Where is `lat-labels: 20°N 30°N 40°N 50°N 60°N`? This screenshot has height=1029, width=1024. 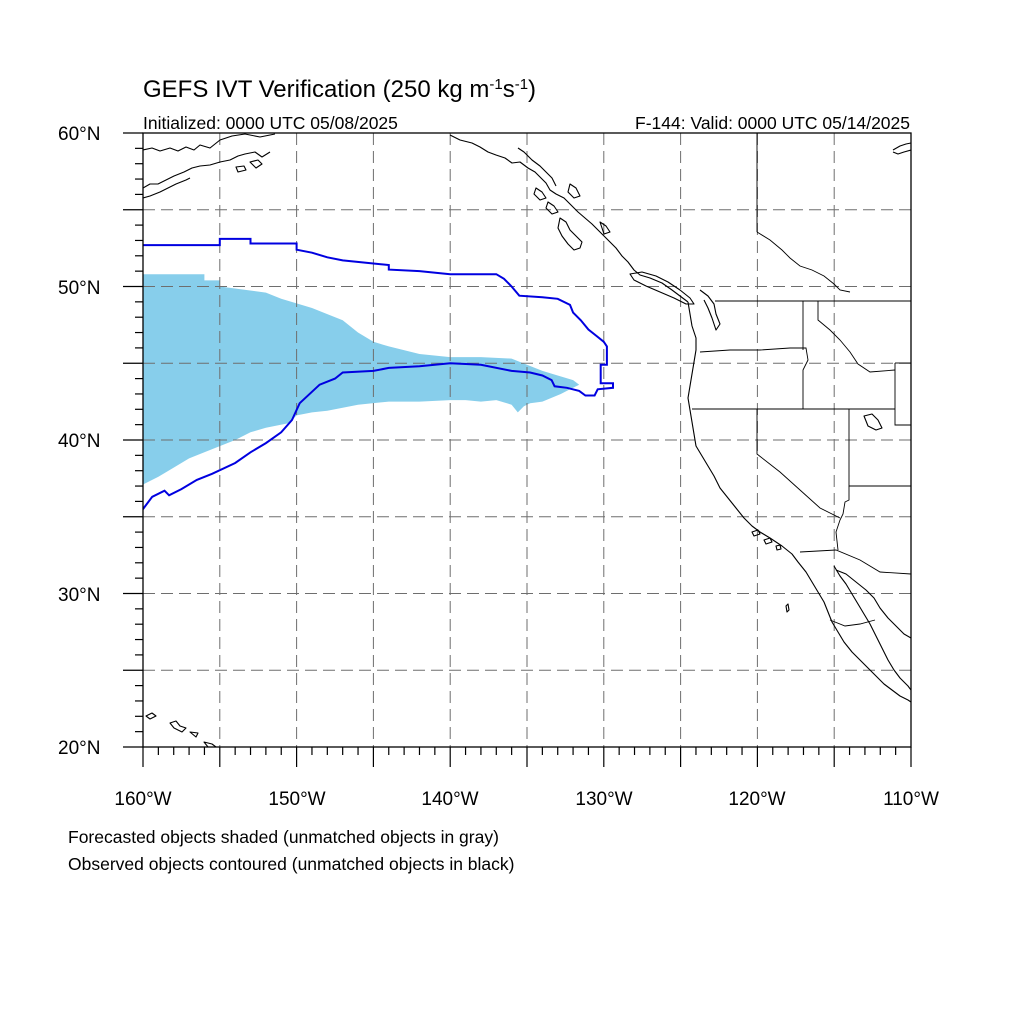
lat-labels: 20°N 30°N 40°N 50°N 60°N is located at coordinates (79, 441).